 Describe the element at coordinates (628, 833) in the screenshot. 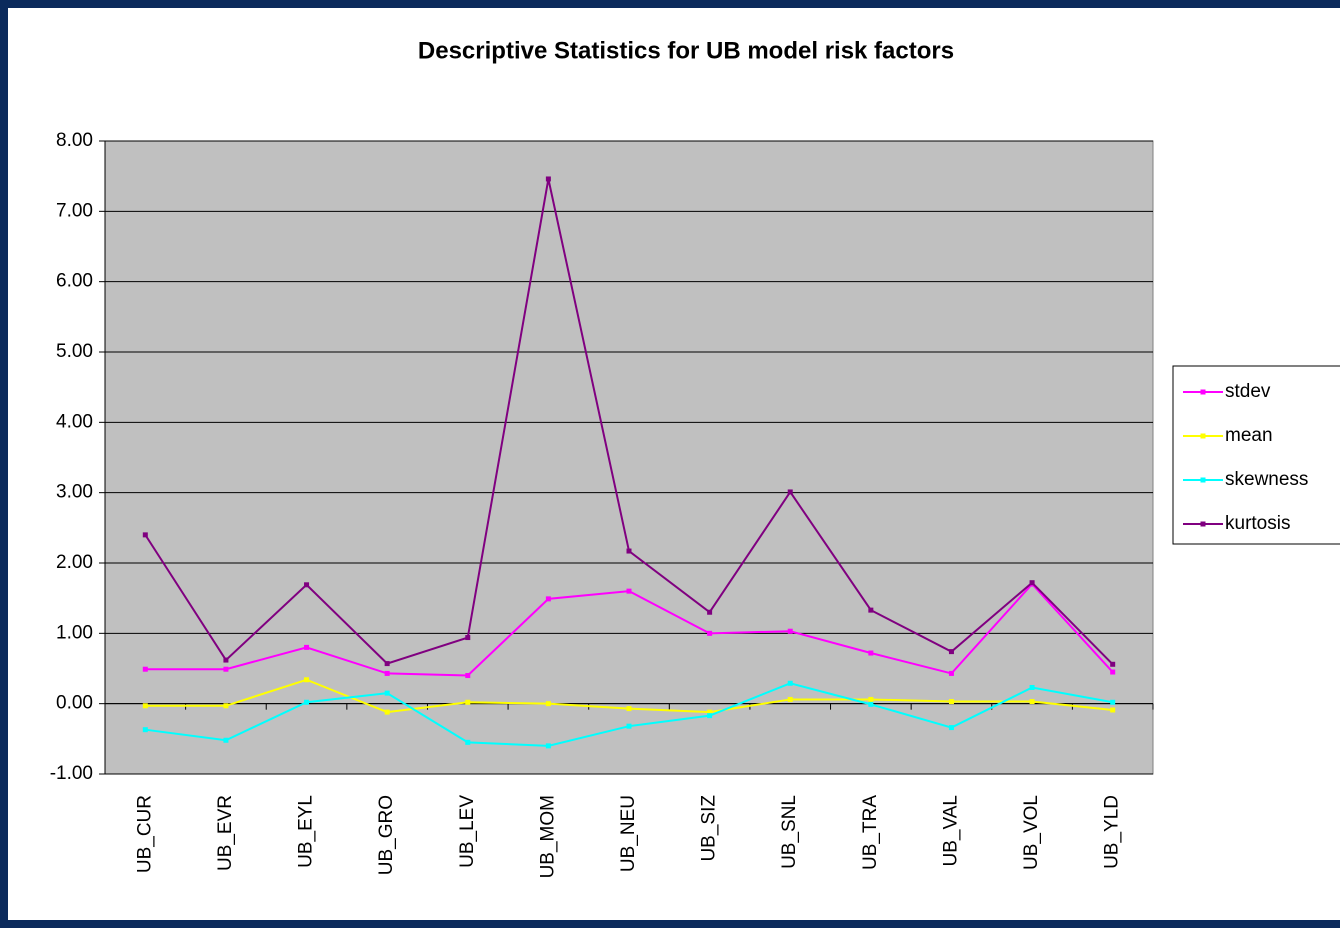

I see `x-tick-label: UB_NEU` at that location.